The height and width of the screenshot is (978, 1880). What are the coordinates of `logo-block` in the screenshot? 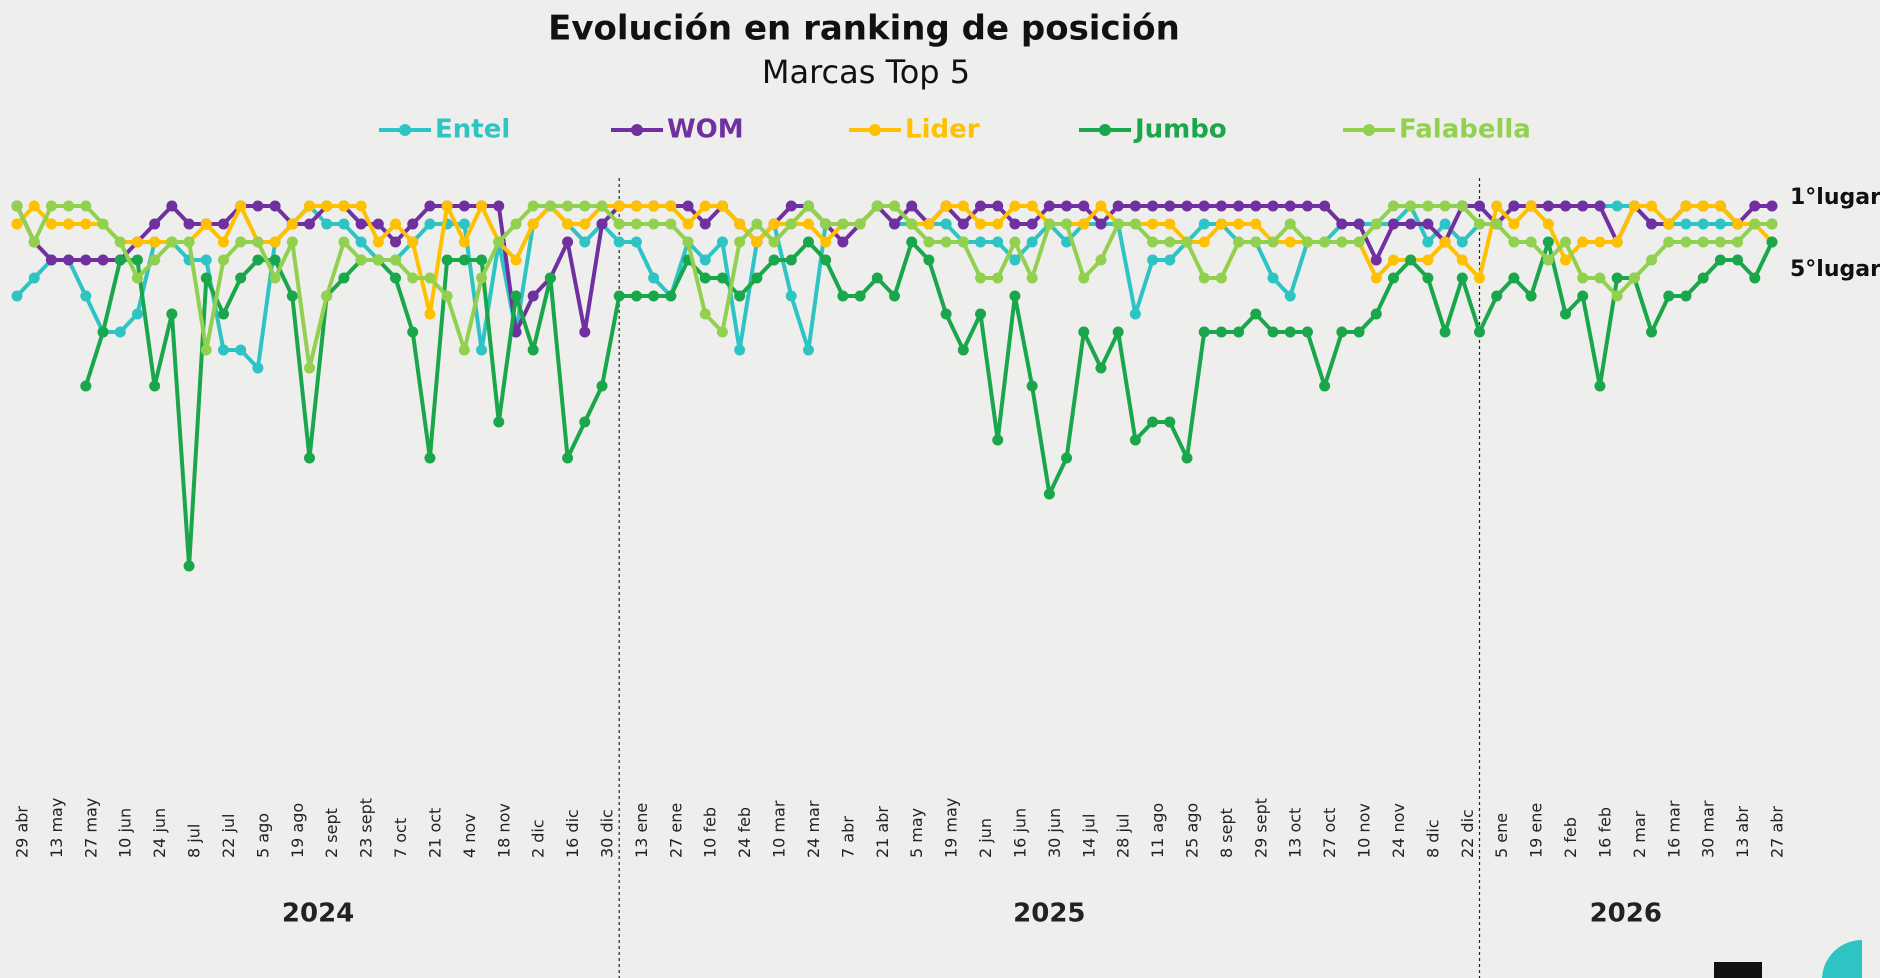 It's located at (1738, 970).